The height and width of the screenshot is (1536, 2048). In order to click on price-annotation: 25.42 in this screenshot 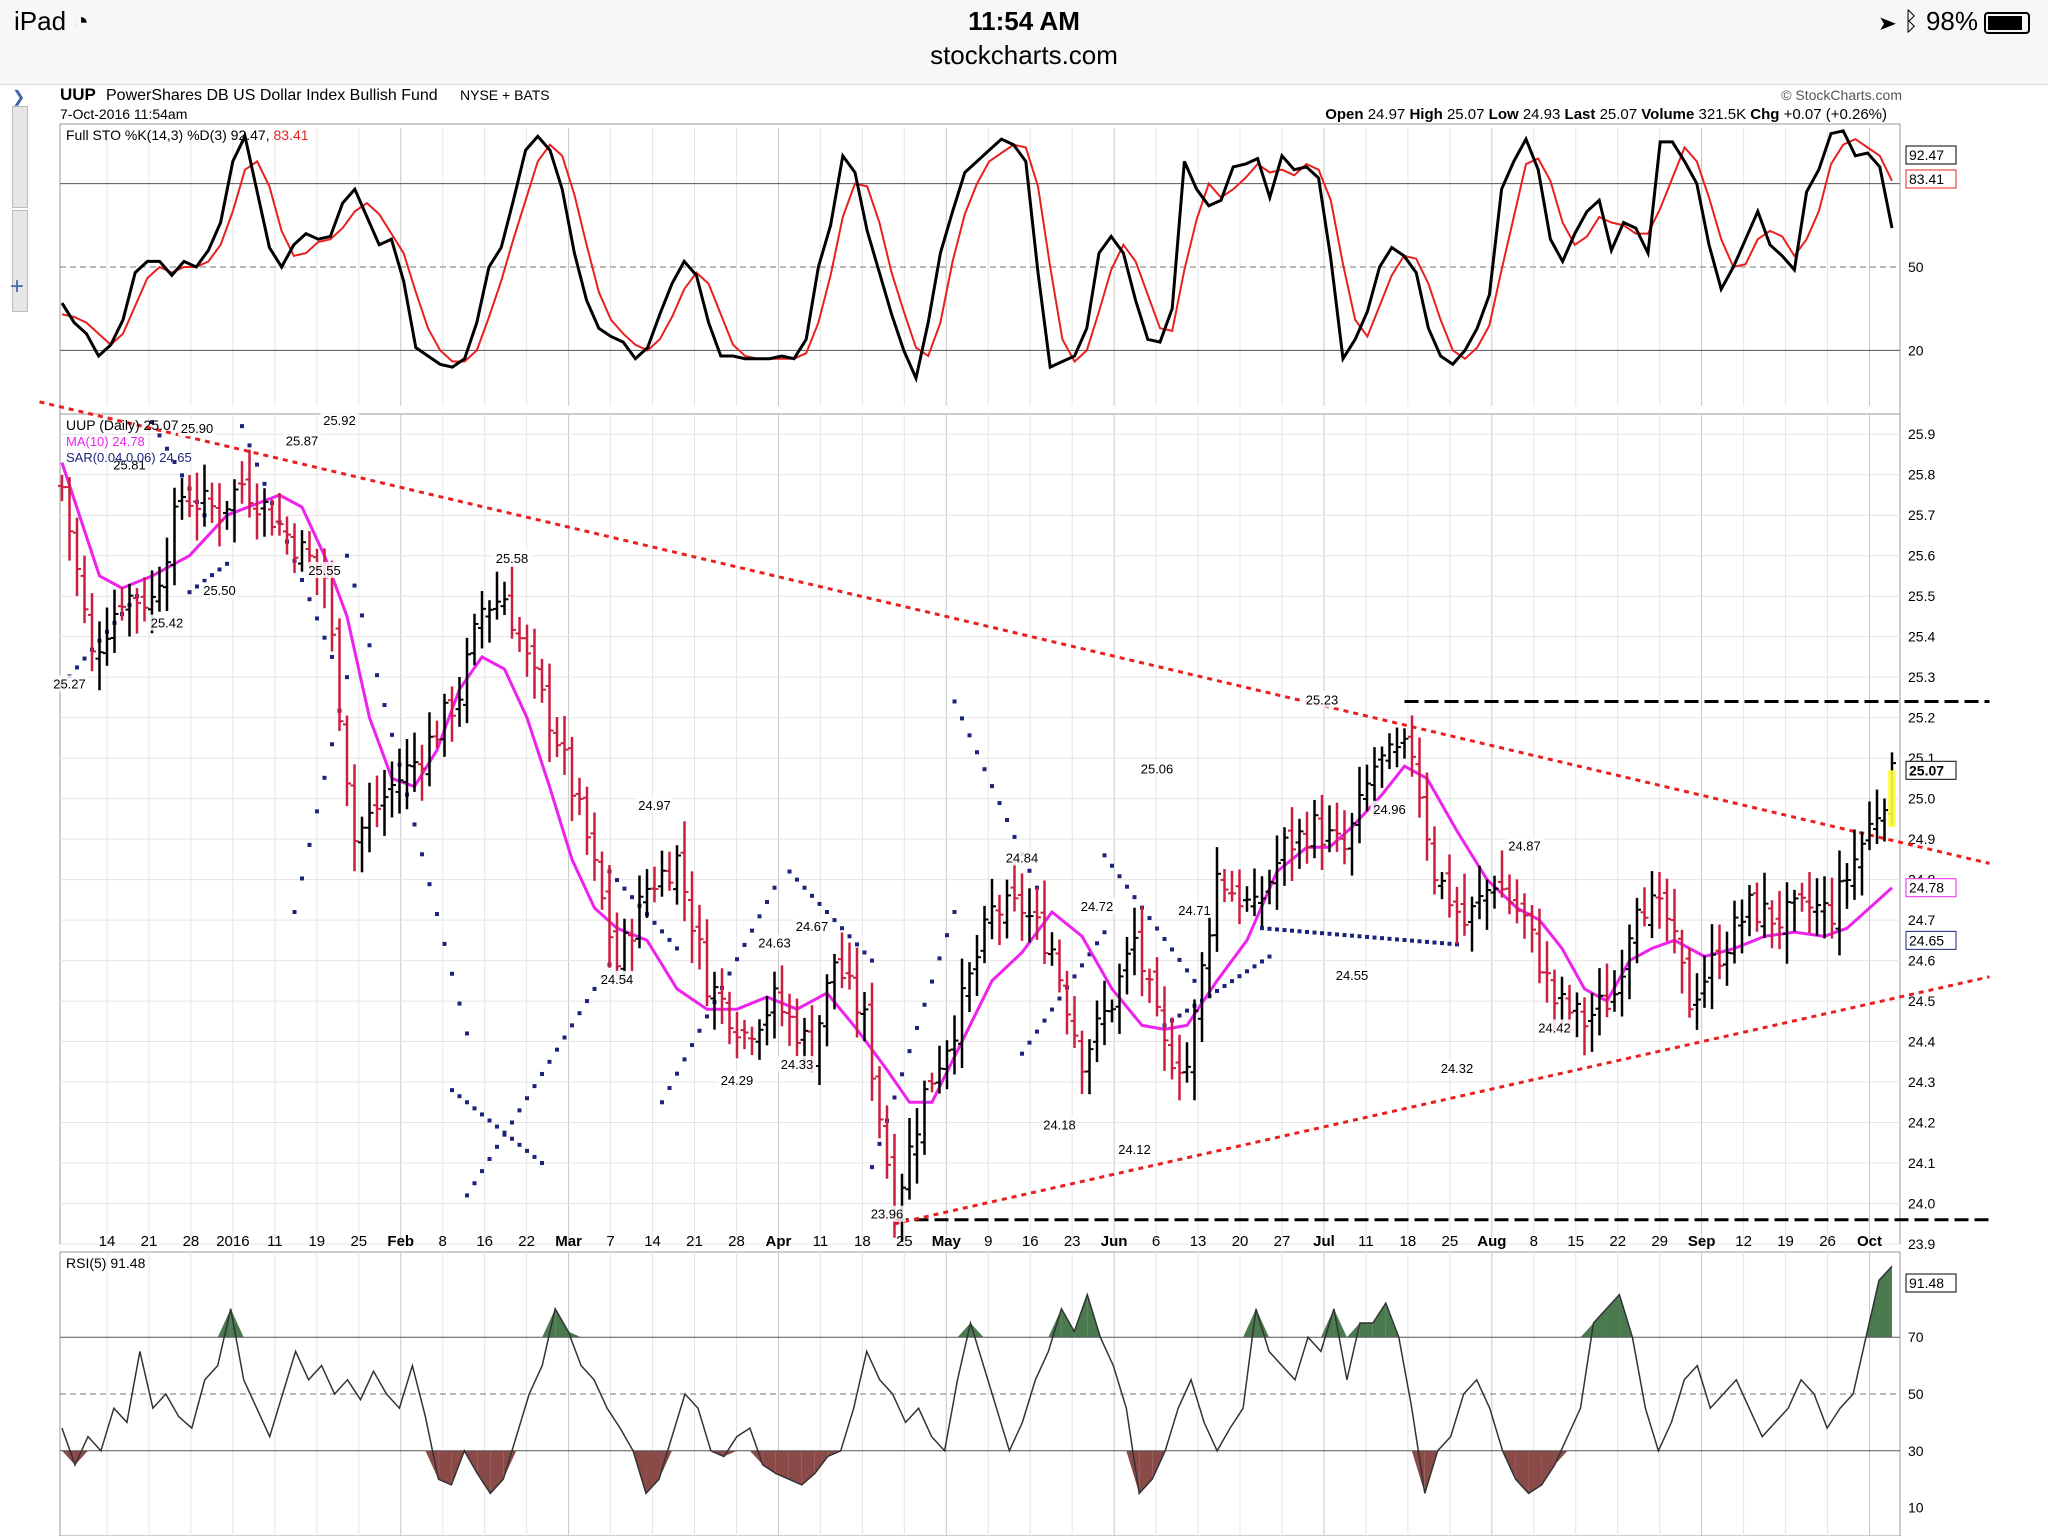, I will do `click(167, 622)`.